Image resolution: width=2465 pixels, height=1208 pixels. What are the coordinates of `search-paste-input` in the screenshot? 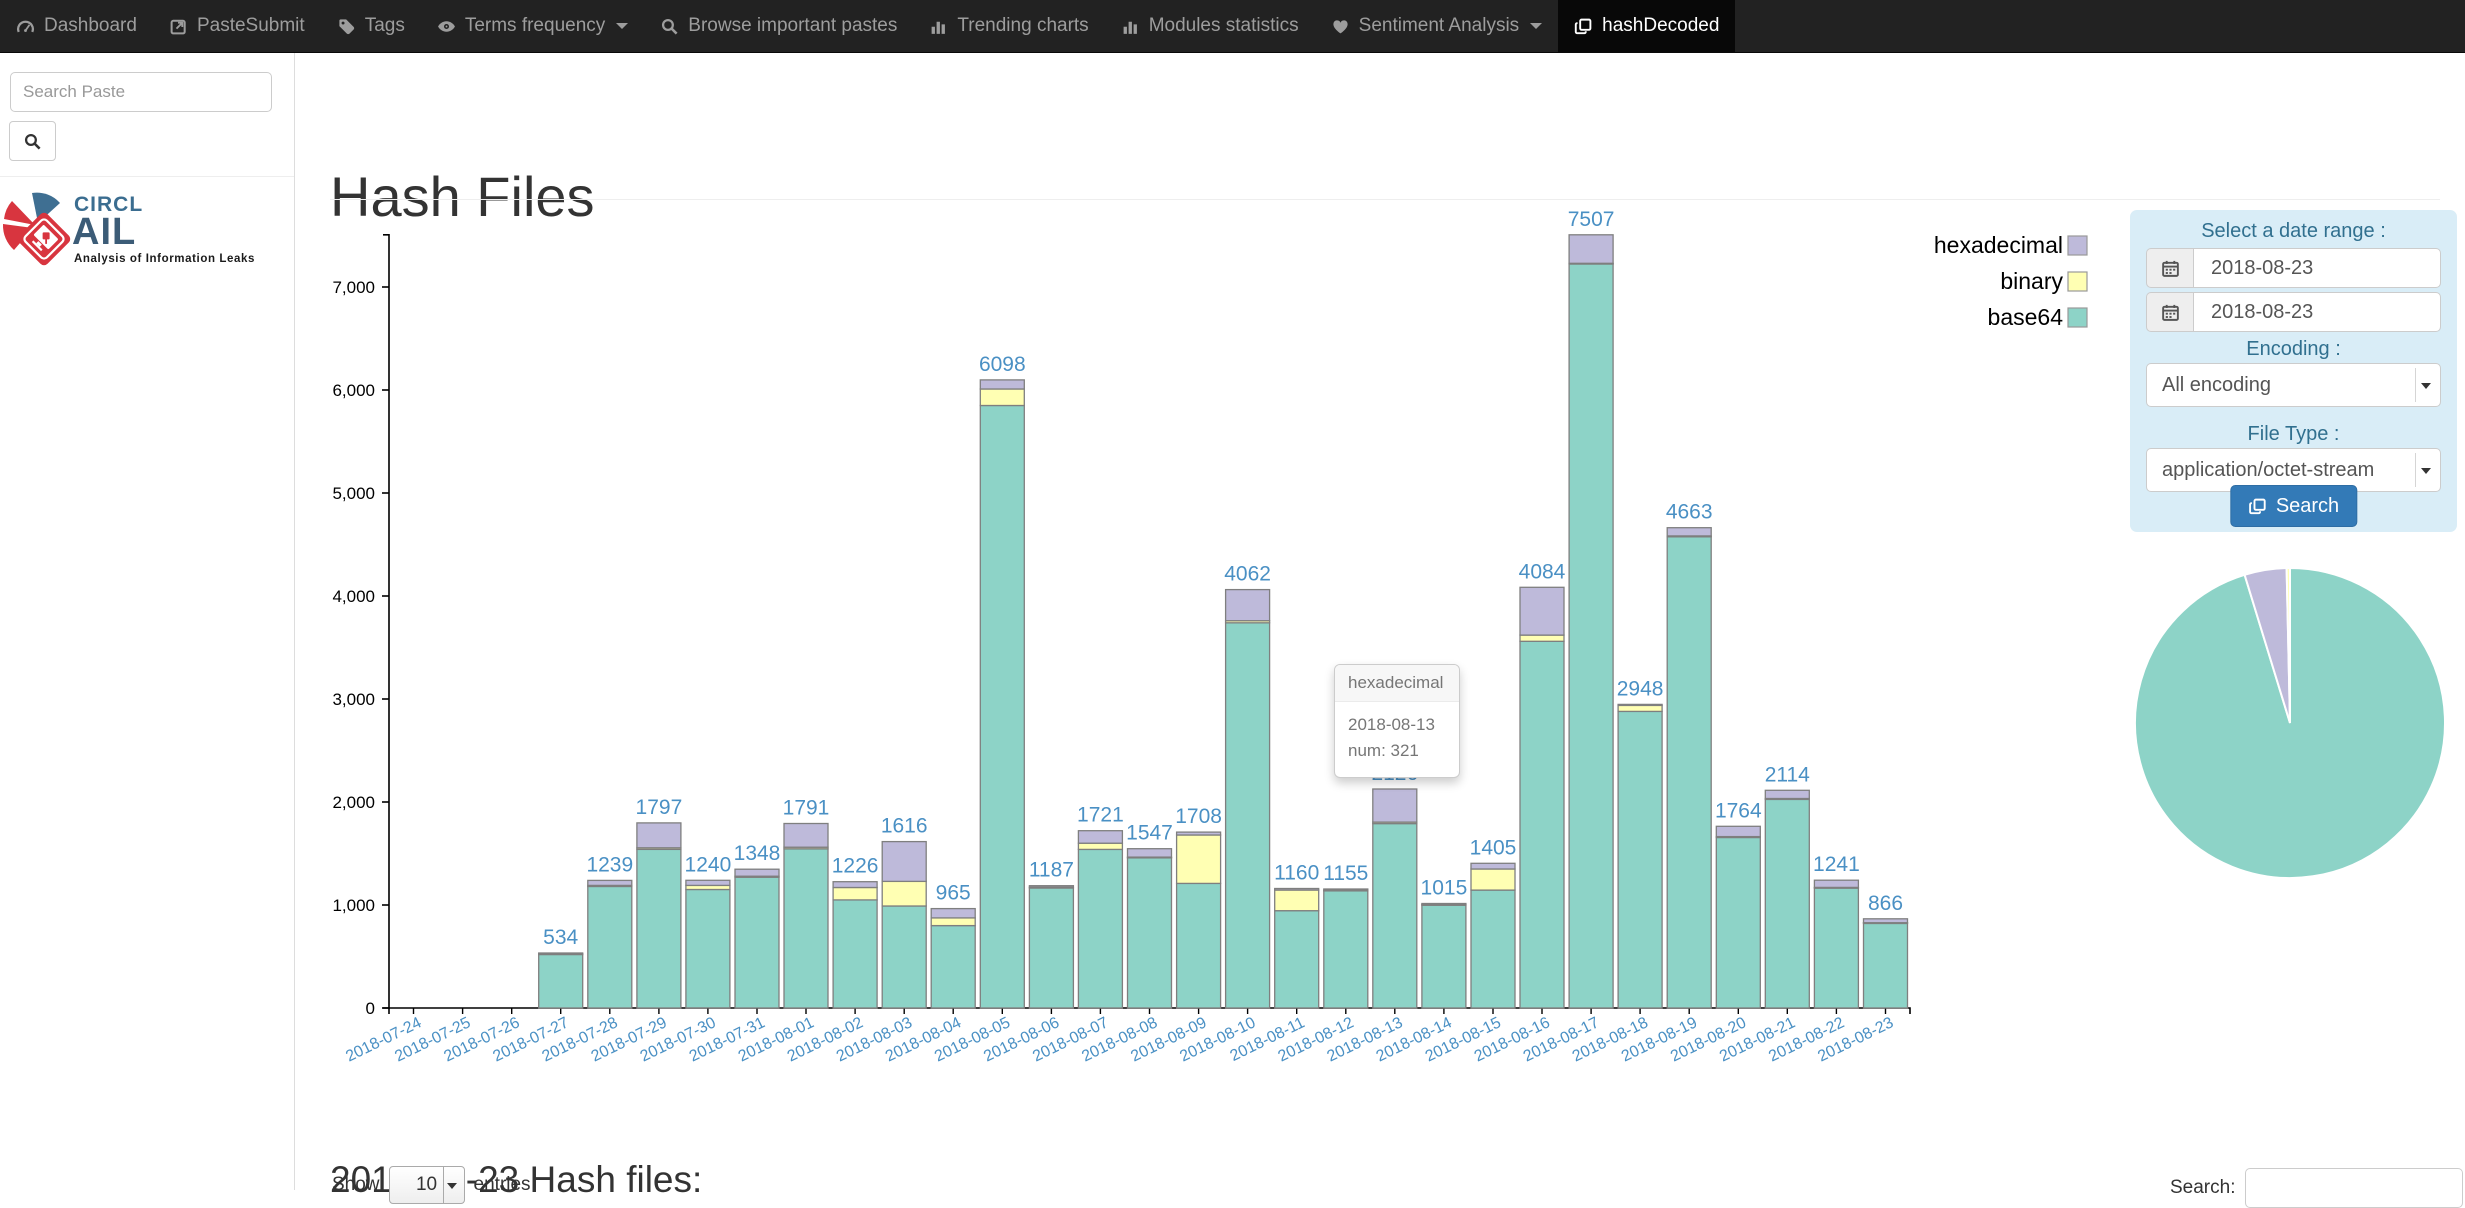 It's located at (141, 92).